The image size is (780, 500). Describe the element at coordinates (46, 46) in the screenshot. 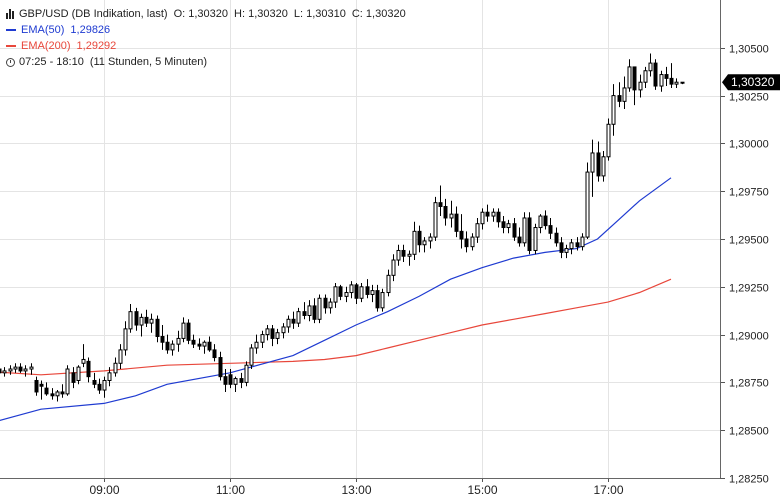

I see `legend-ema200-label: EMA(200)` at that location.